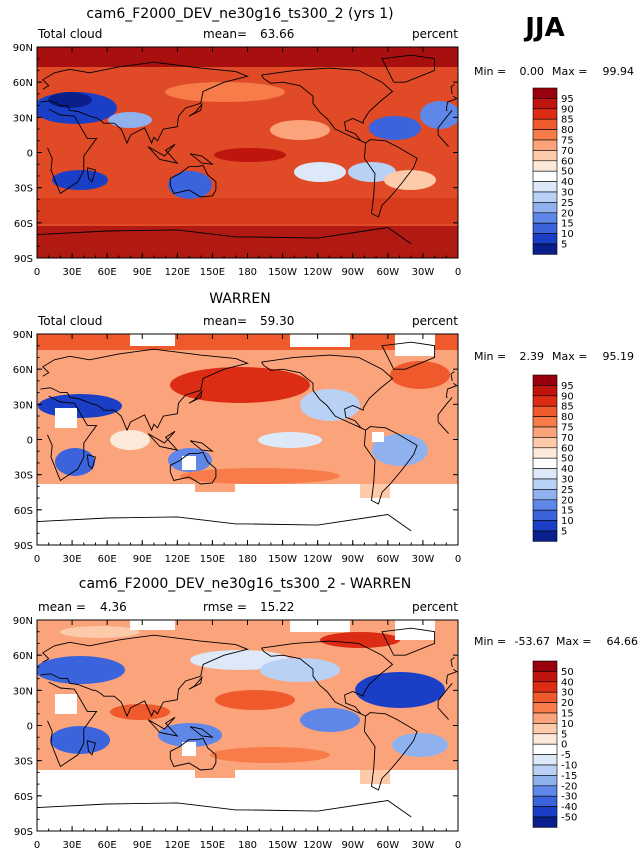 Image resolution: width=644 pixels, height=858 pixels. I want to click on colorbar-label: 60, so click(567, 161).